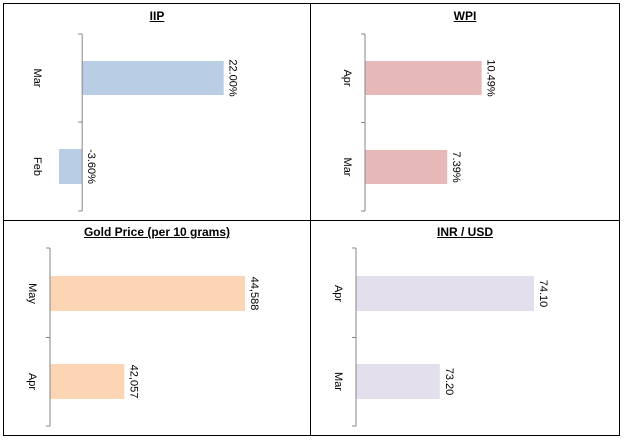 The image size is (625, 443). What do you see at coordinates (133, 382) in the screenshot?
I see `gold-price-value-label-apr: 42,057` at bounding box center [133, 382].